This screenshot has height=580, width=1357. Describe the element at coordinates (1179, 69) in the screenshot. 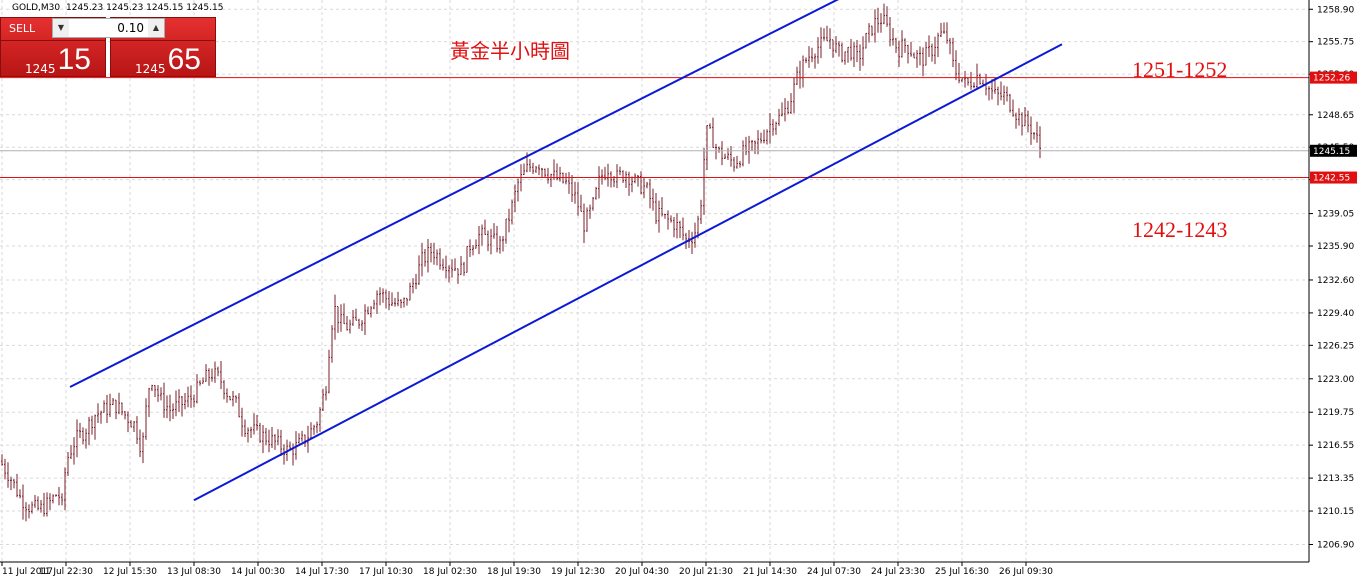

I see `upper-zone-annotation: 1251-1252` at that location.